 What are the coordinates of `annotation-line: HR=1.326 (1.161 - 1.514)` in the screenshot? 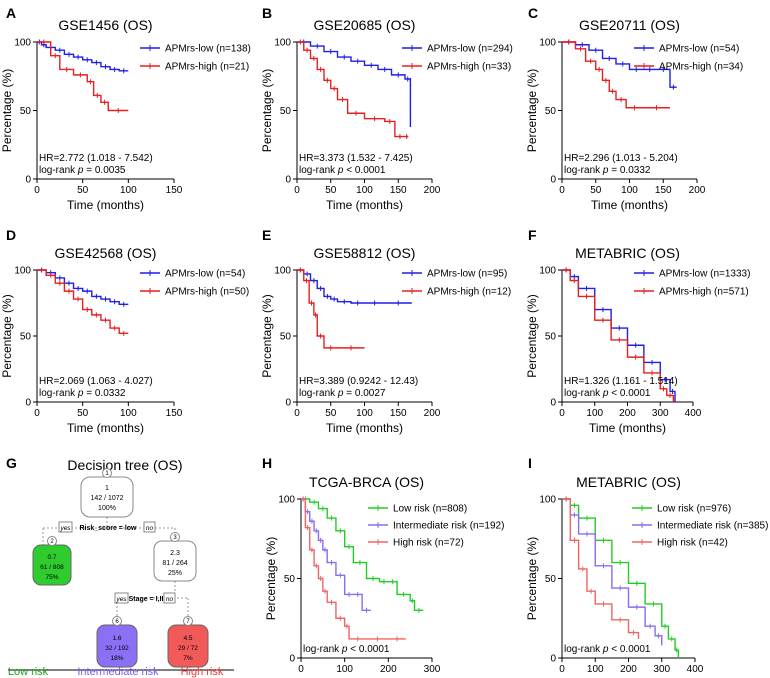 It's located at (621, 381).